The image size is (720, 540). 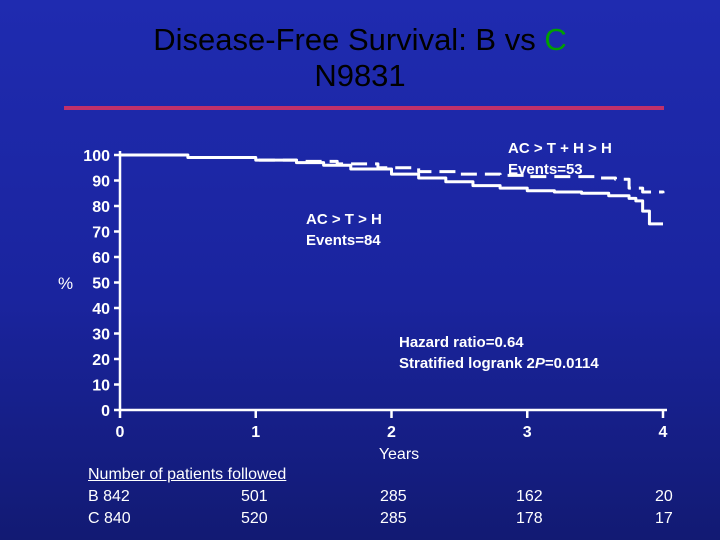 I want to click on survival-curves, so click(x=392, y=189).